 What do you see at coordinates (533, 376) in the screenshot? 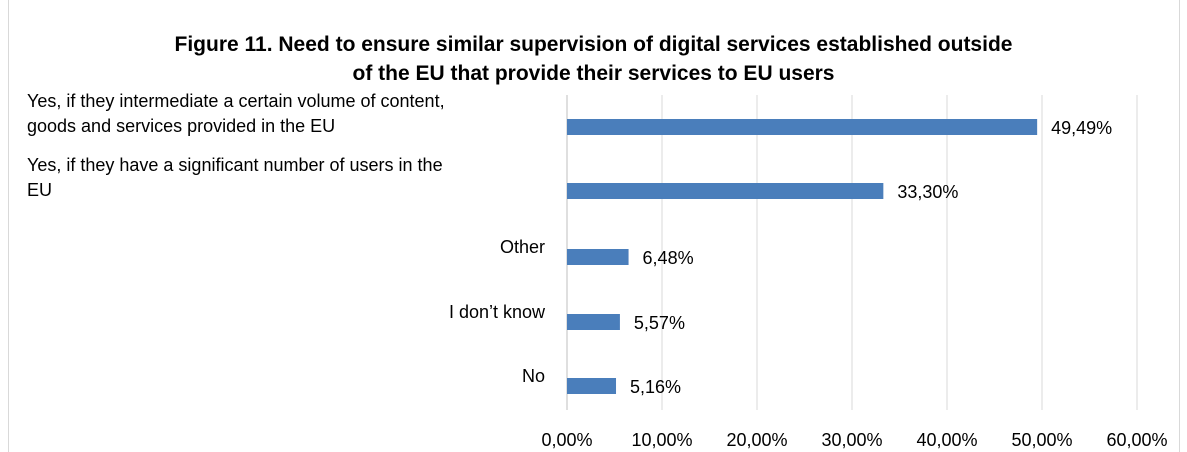
I see `category-label-4: No` at bounding box center [533, 376].